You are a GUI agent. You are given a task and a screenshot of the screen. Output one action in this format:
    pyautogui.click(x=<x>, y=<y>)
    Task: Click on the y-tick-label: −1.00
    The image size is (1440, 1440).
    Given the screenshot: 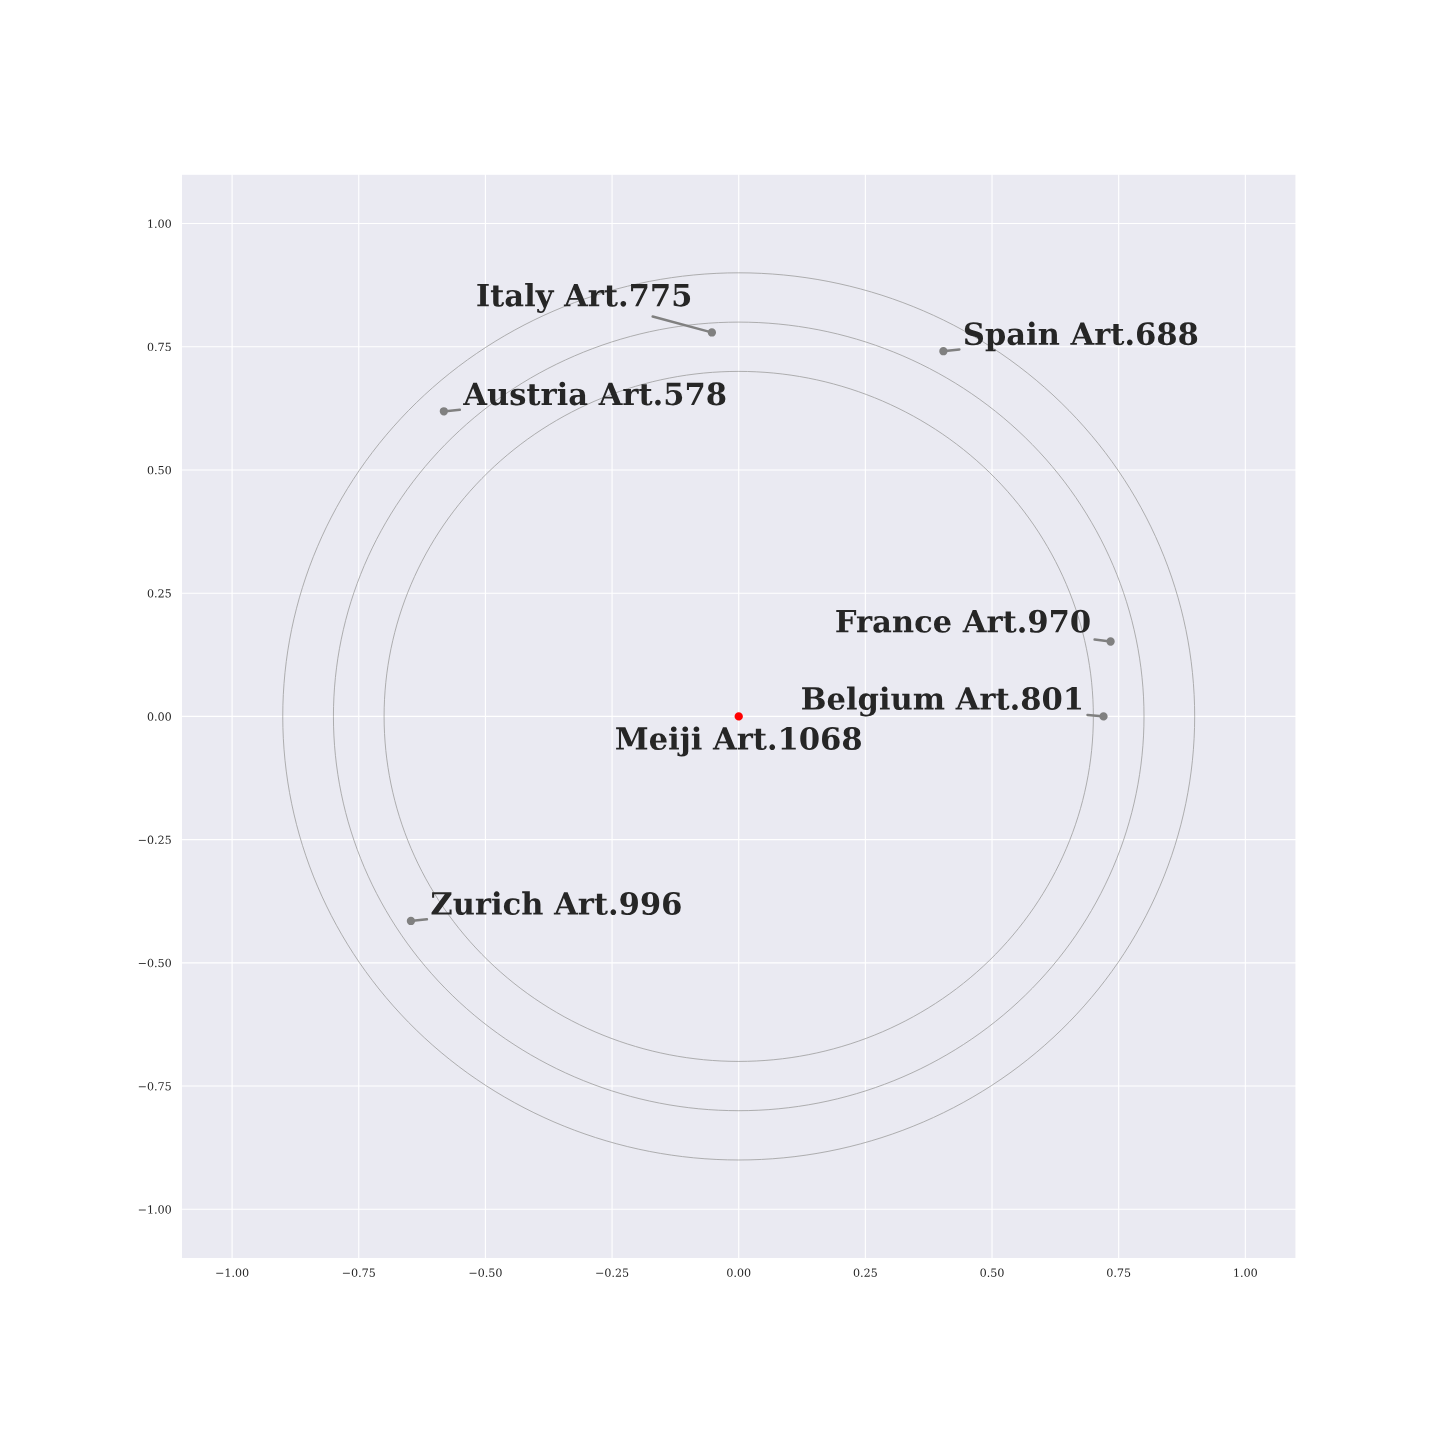 What is the action you would take?
    pyautogui.click(x=154, y=1209)
    